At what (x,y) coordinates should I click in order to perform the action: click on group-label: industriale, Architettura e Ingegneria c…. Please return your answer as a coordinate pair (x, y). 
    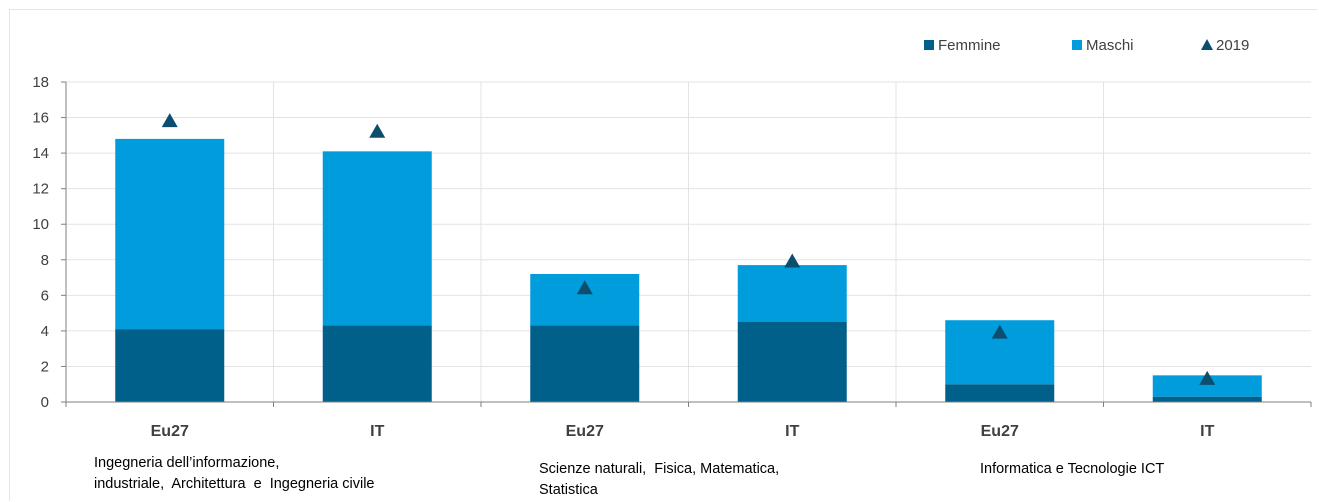
    Looking at the image, I should click on (234, 484).